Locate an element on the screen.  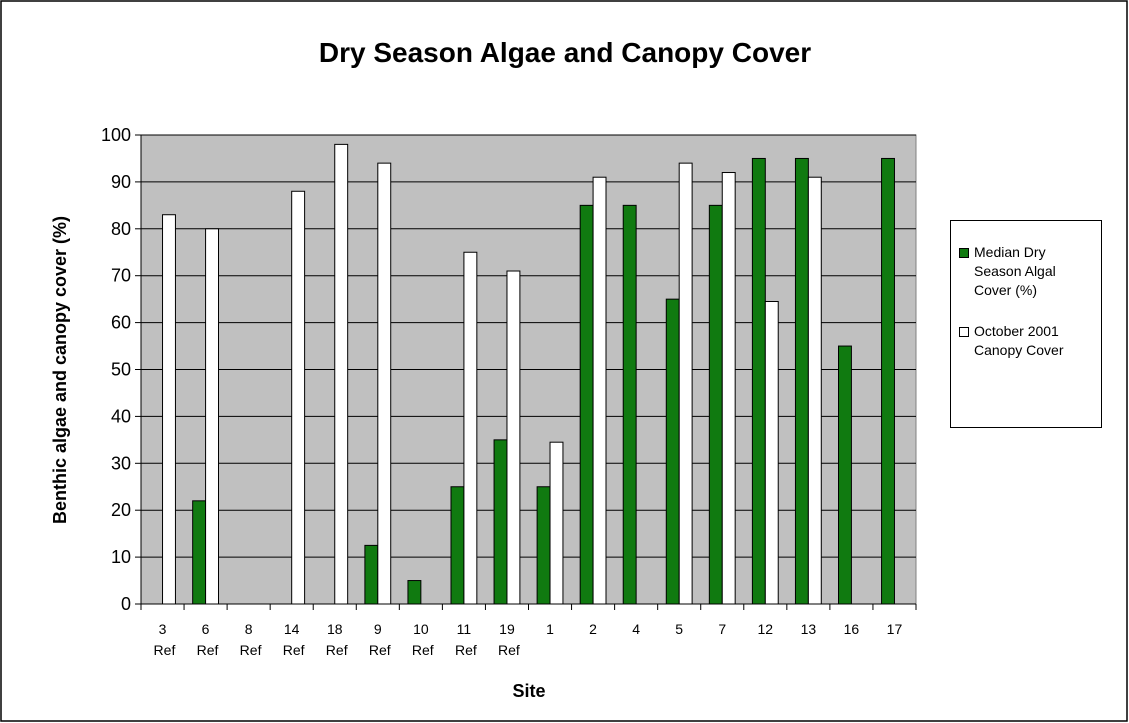
y-axis-label: Benthic algae and canopy cover (%) is located at coordinates (60, 370).